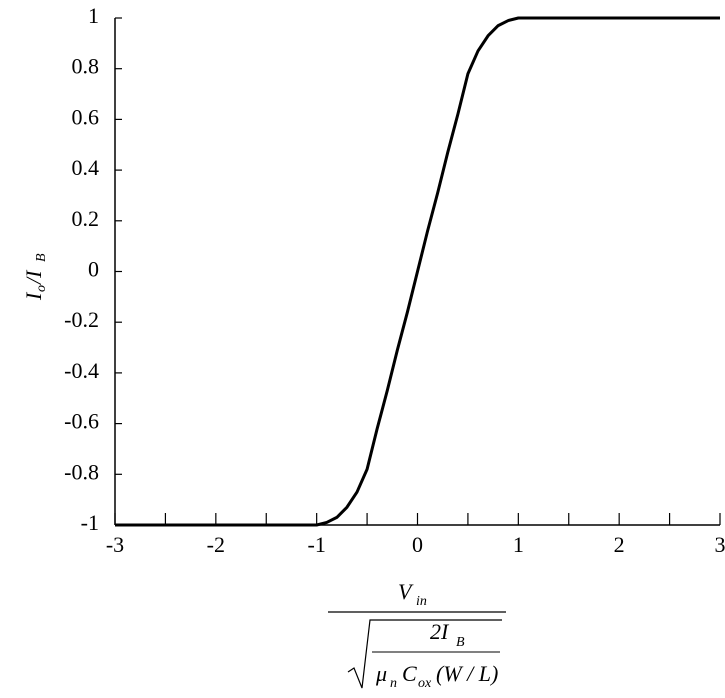 Image resolution: width=725 pixels, height=698 pixels. I want to click on sqrt-sign, so click(424, 654).